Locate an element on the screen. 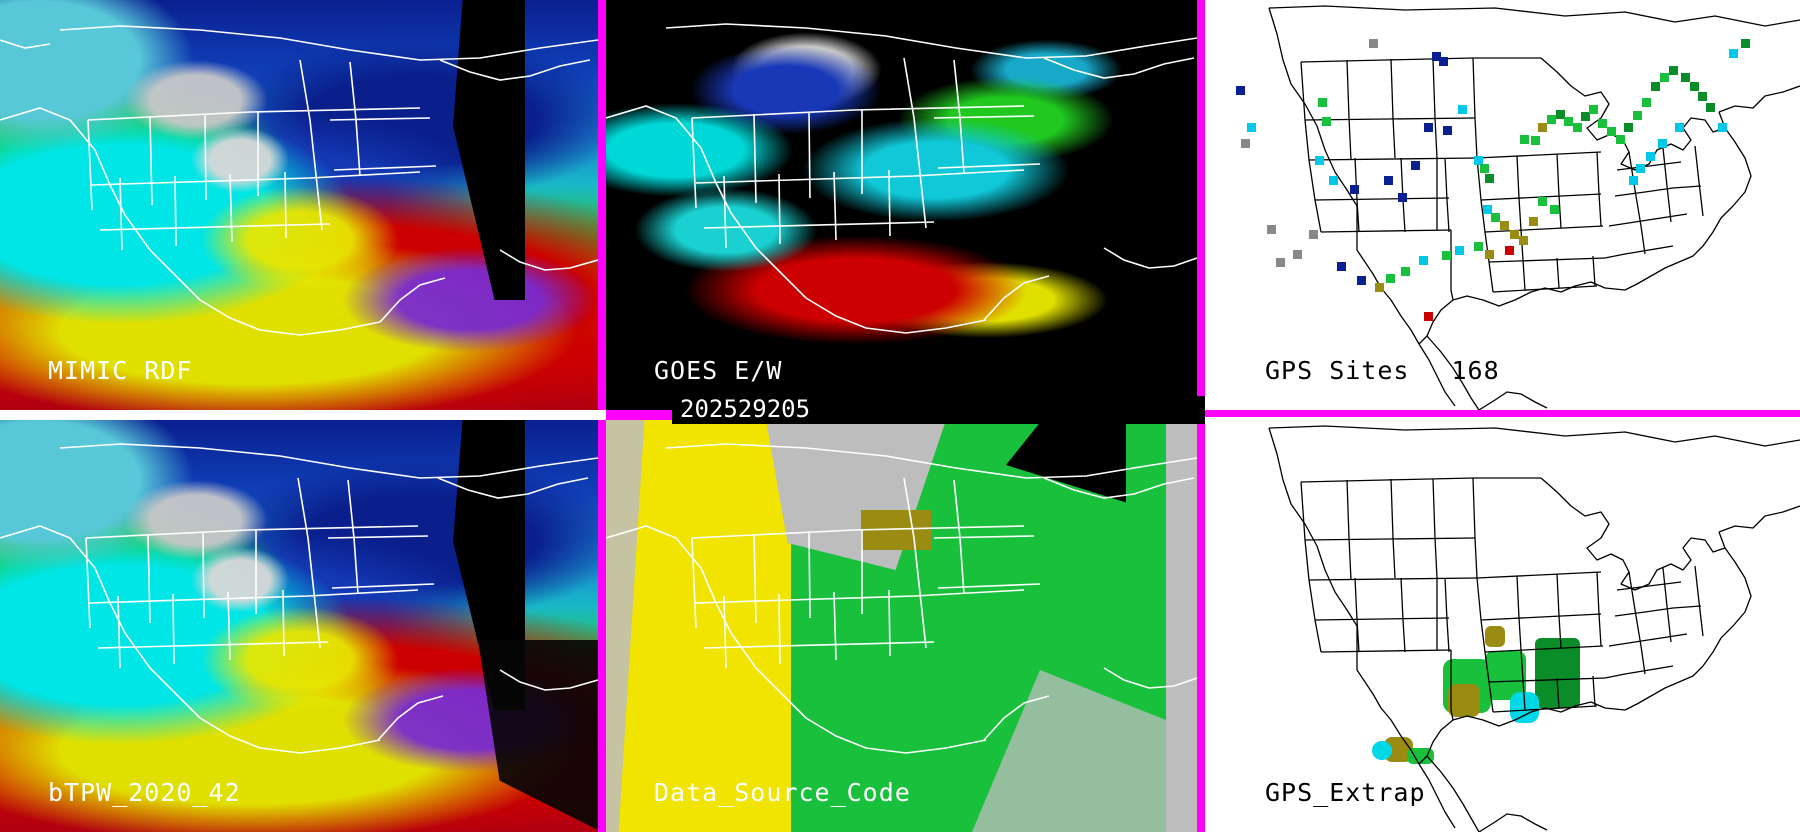 This screenshot has width=1800, height=832. divider-vertical-left-bottom is located at coordinates (602, 626).